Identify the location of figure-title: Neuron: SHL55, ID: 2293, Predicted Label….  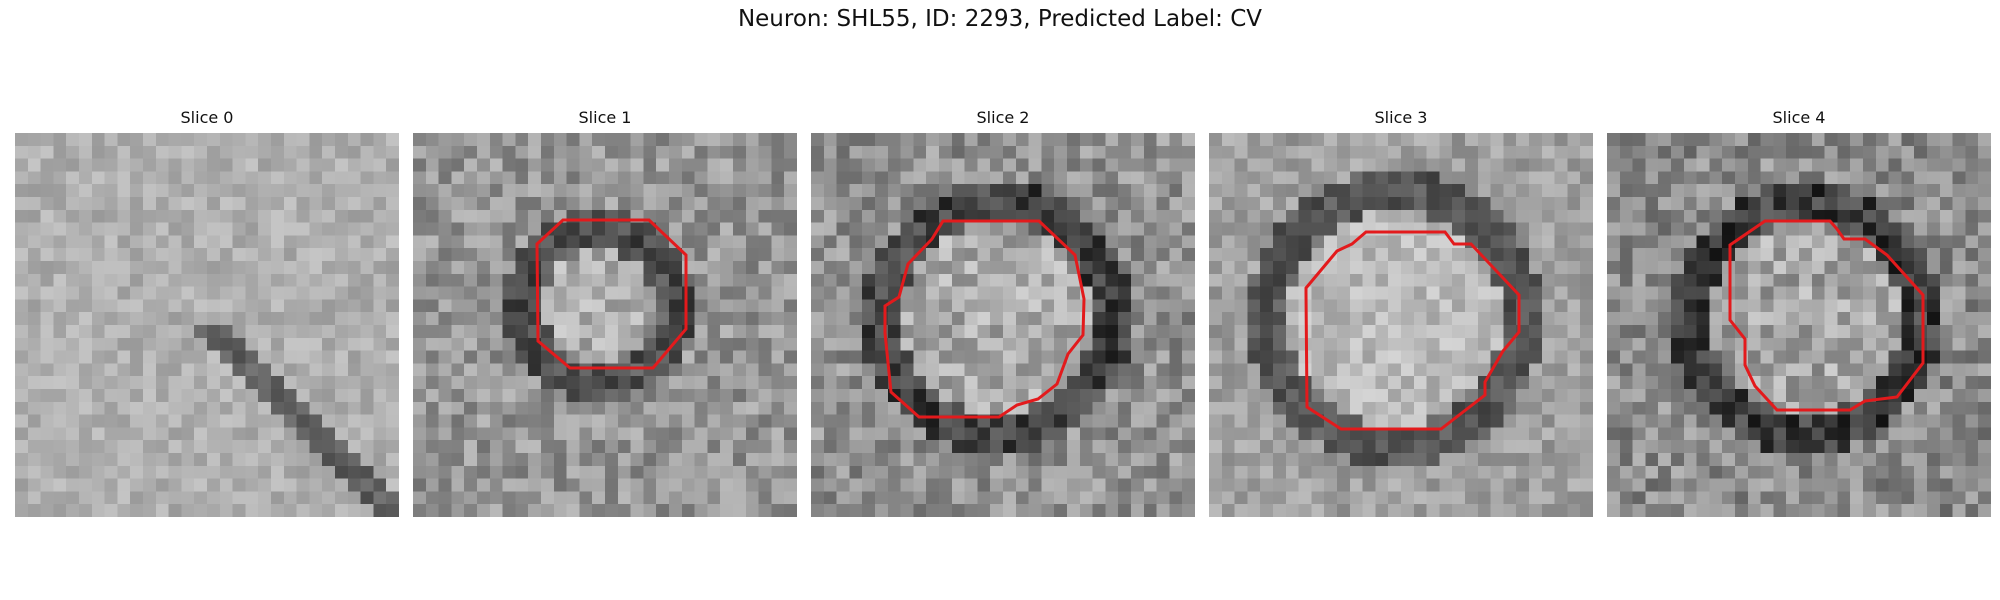
(1000, 19).